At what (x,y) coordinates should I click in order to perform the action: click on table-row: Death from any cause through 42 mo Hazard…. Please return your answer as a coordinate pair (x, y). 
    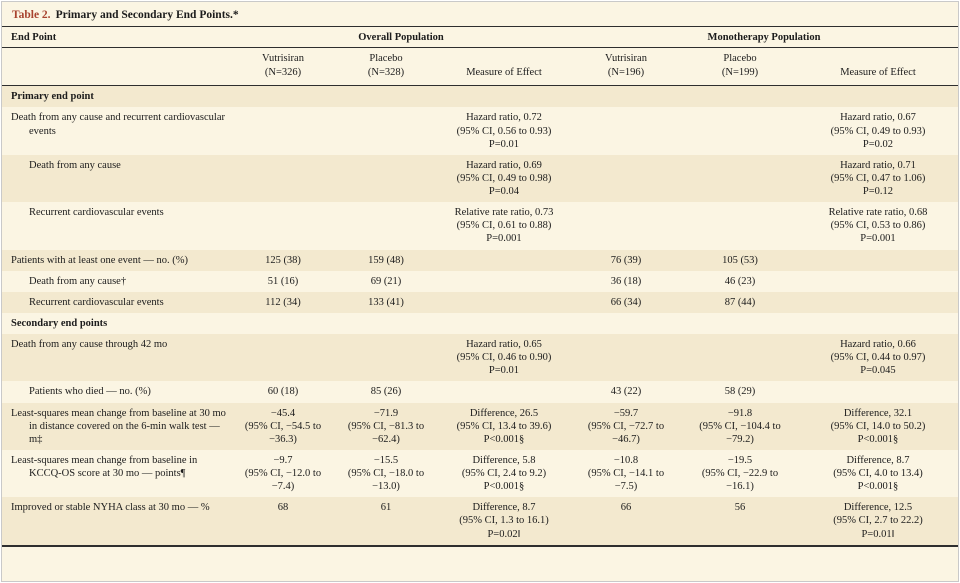
    Looking at the image, I should click on (480, 358).